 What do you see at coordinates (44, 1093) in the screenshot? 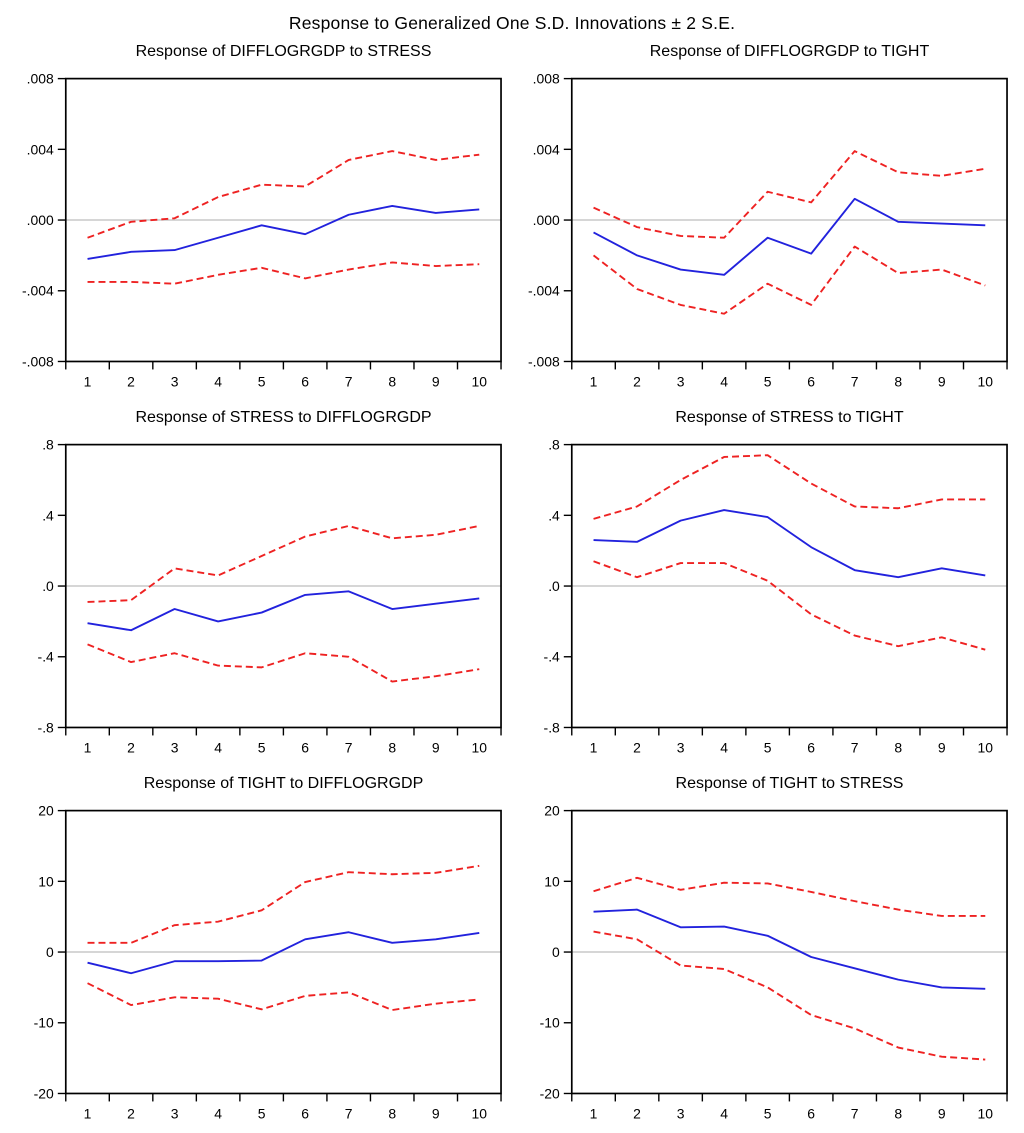
I see `y-tick-label: -20` at bounding box center [44, 1093].